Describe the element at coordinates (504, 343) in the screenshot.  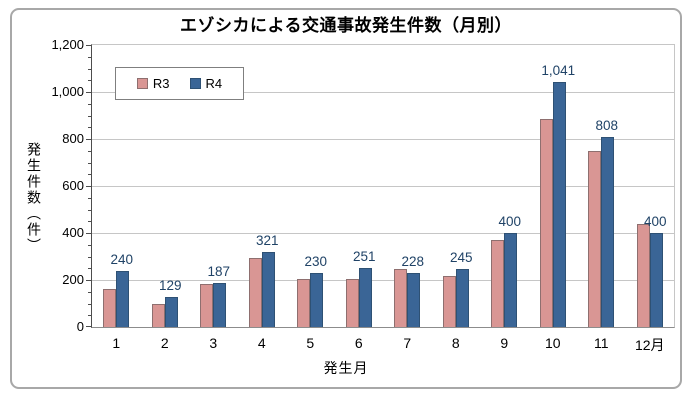
I see `x-tick-label-9: 9` at that location.